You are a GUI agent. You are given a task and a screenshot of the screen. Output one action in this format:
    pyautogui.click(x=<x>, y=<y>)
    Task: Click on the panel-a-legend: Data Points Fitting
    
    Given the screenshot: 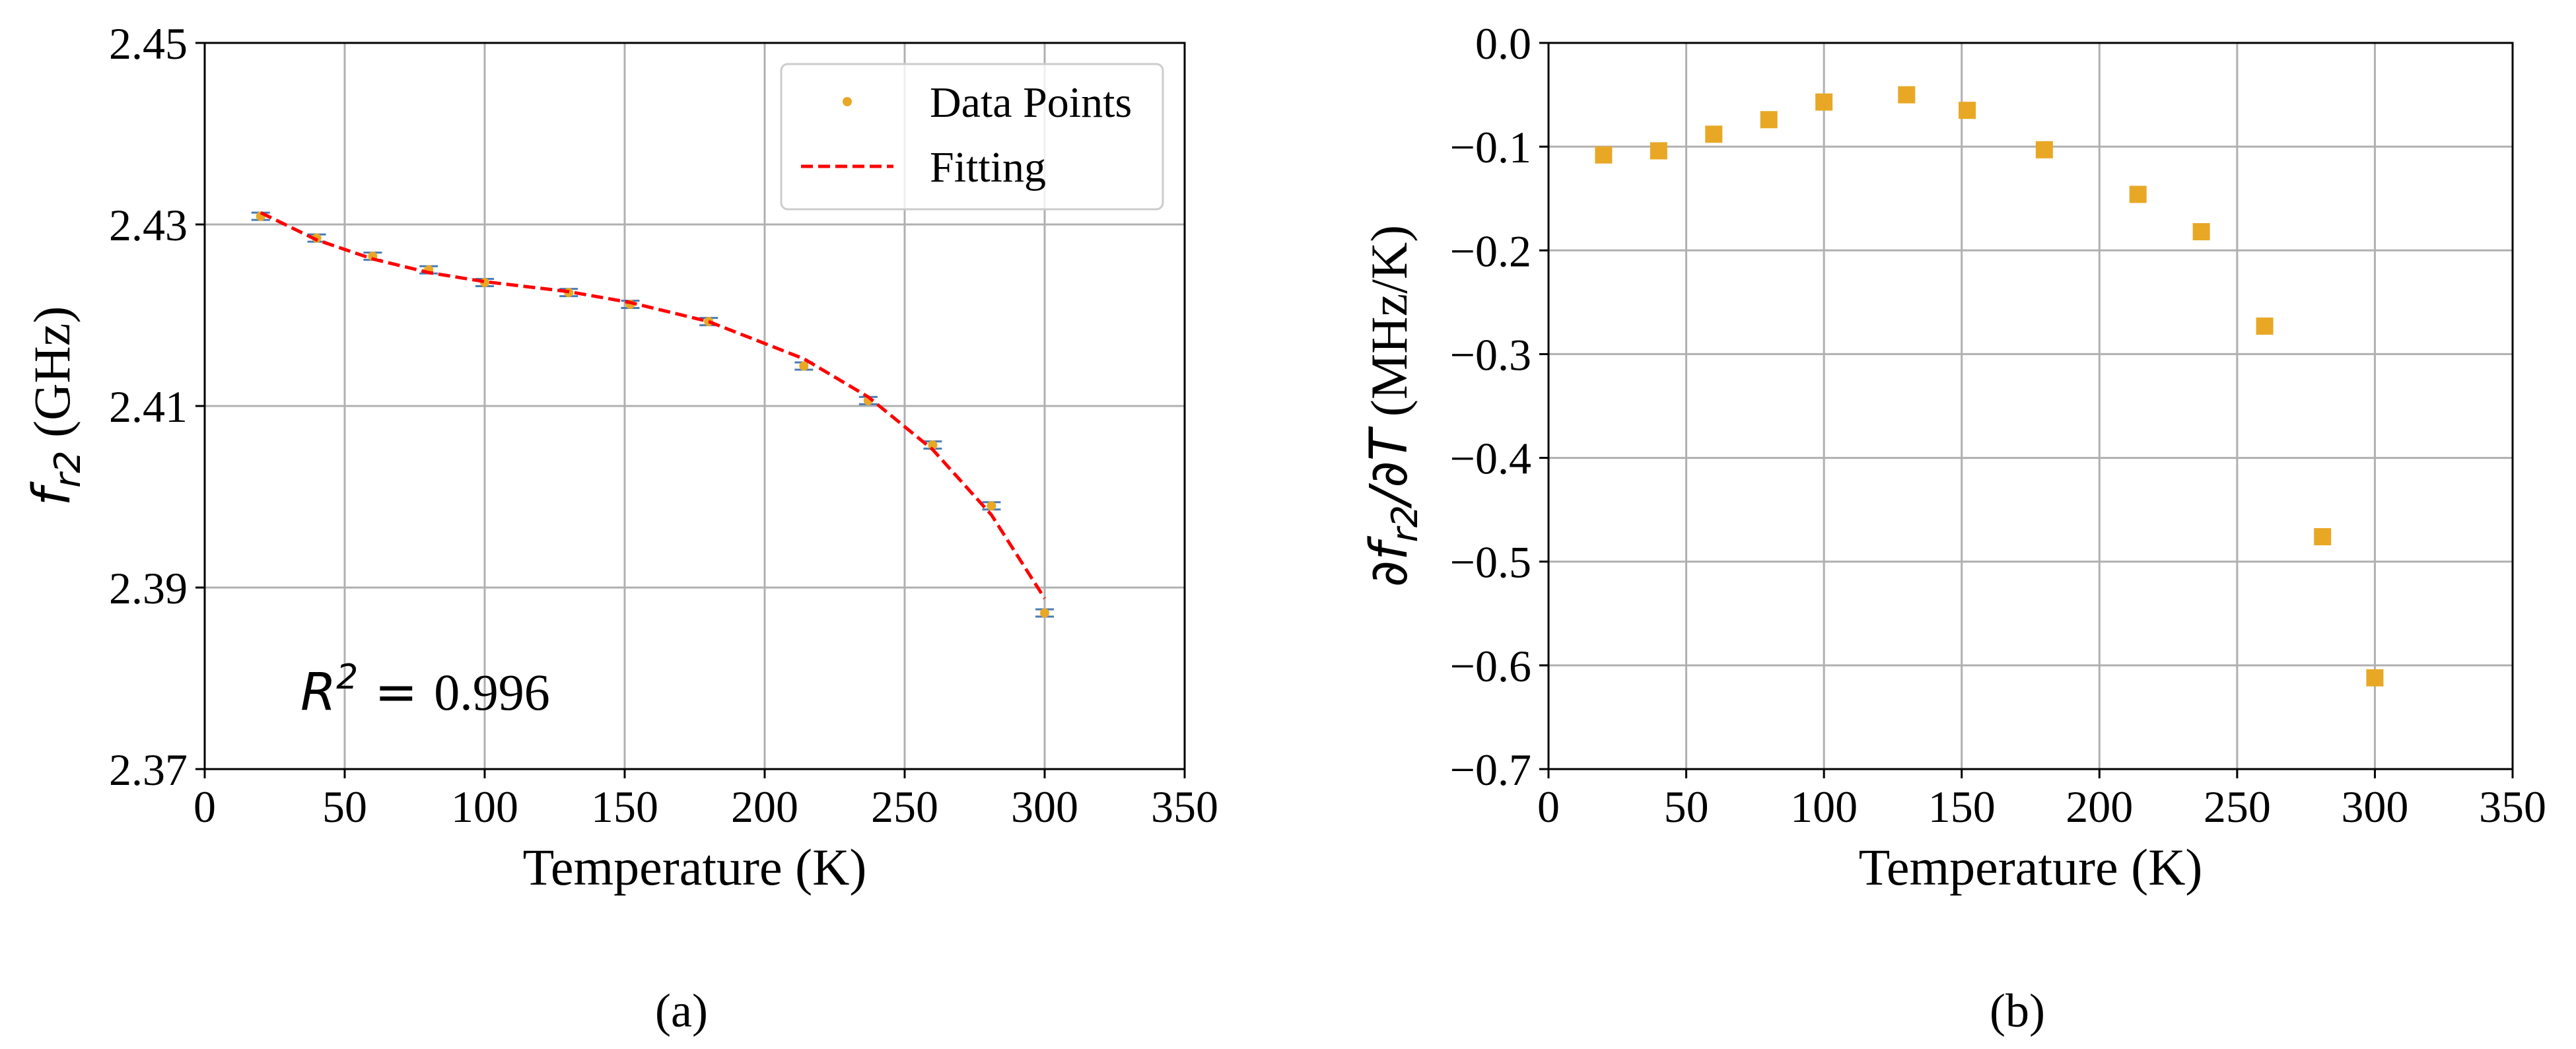 What is the action you would take?
    pyautogui.click(x=972, y=137)
    